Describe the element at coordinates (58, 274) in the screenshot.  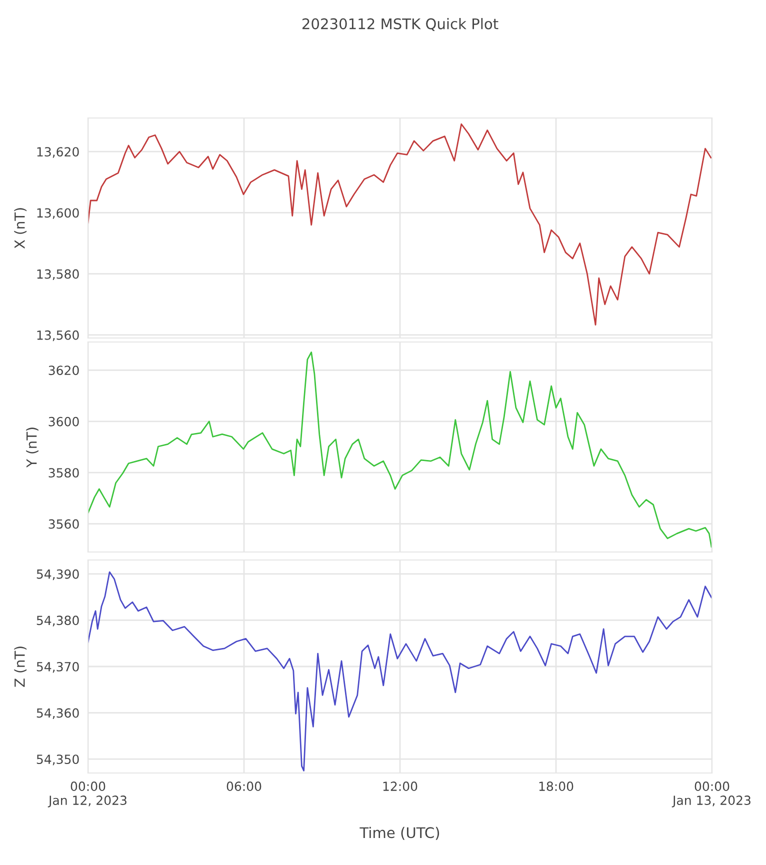
I see `y-tick-label: 13,580` at that location.